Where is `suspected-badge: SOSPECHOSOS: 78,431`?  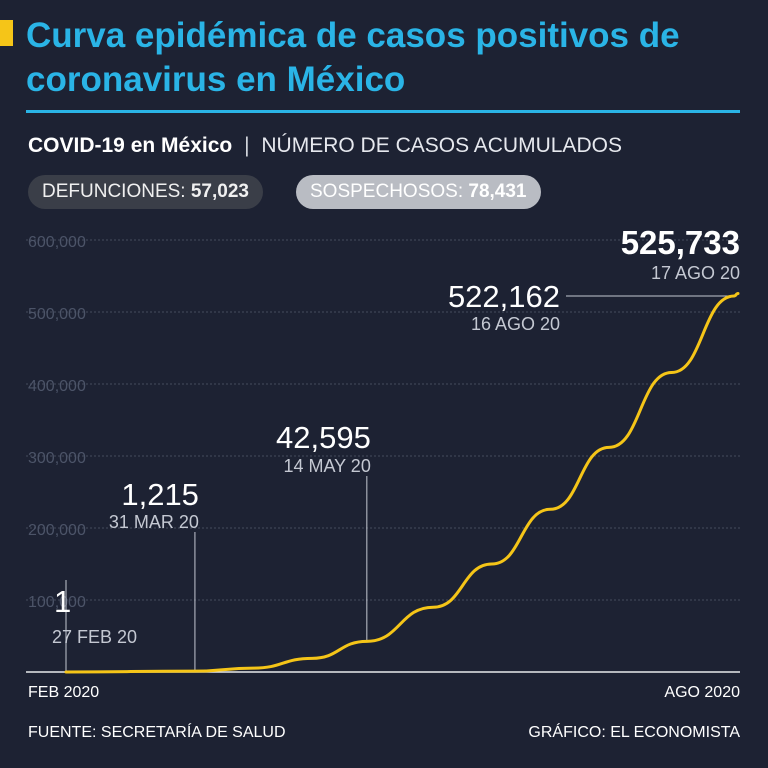
suspected-badge: SOSPECHOSOS: 78,431 is located at coordinates (418, 192).